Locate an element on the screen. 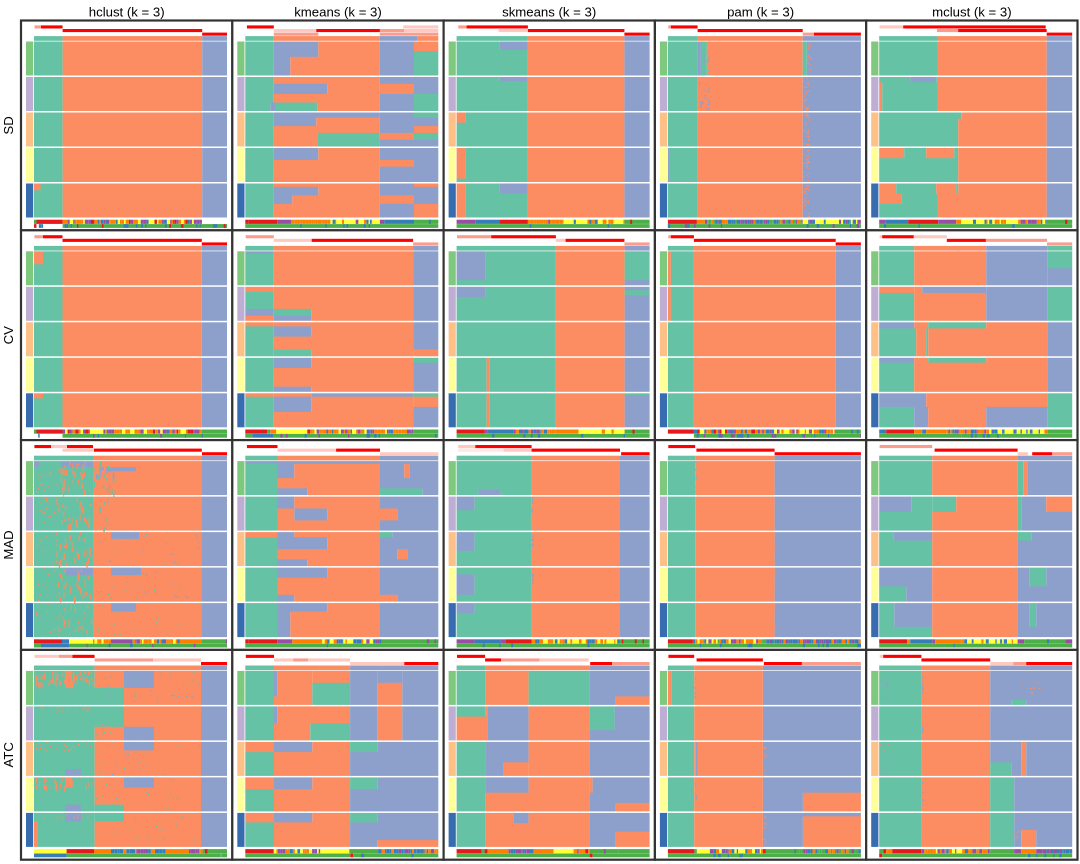 The height and width of the screenshot is (864, 1080). svg-text: SD is located at coordinates (8, 125).